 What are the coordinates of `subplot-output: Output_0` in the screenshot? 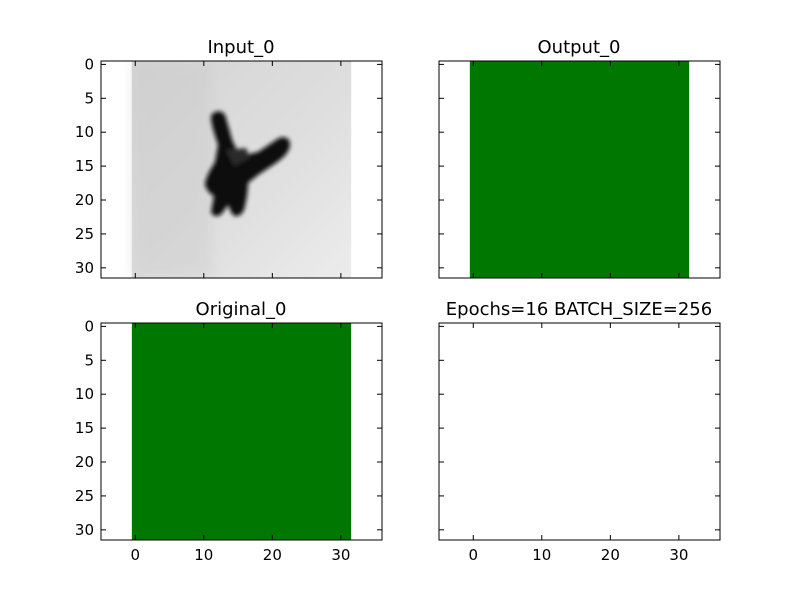 It's located at (579, 158).